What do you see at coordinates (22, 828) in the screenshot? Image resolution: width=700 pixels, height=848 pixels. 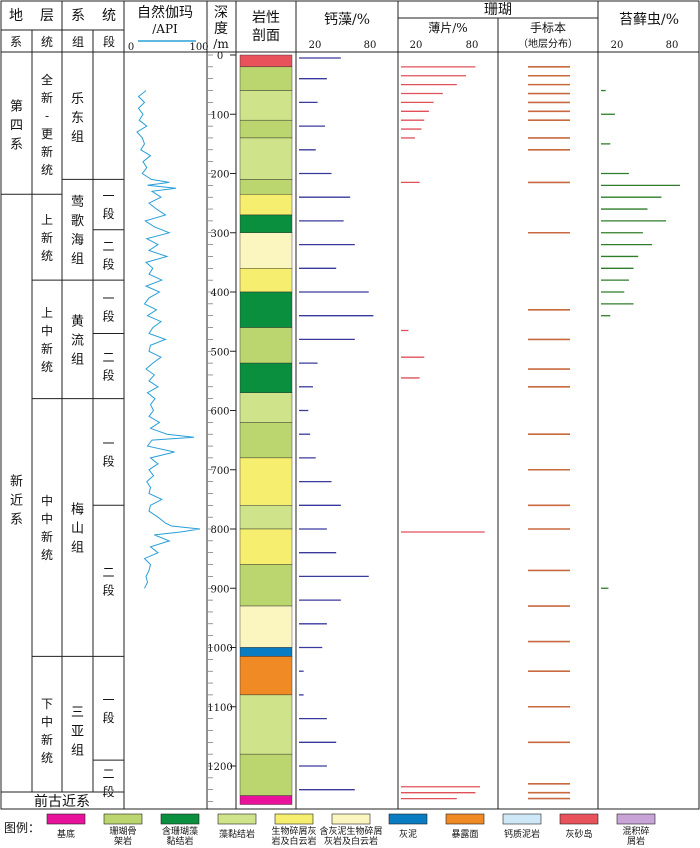 I see `legend-title: 图例：` at bounding box center [22, 828].